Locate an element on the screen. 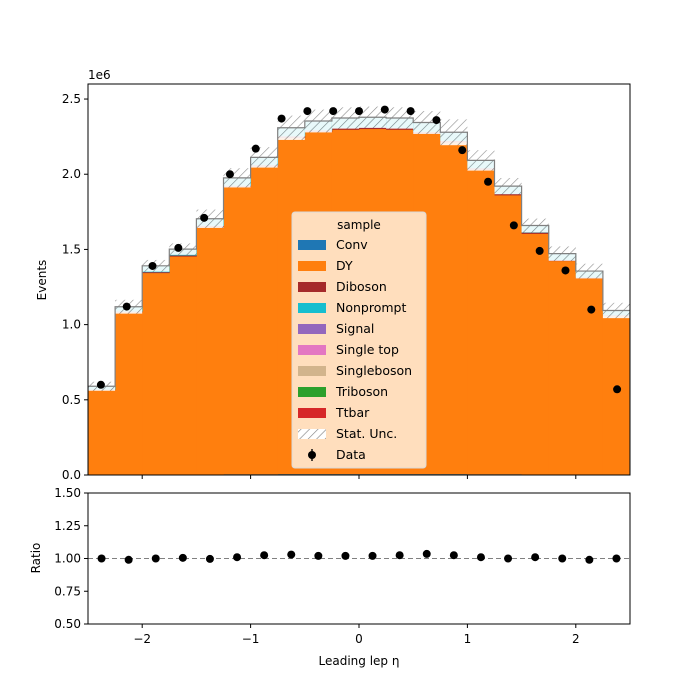 This screenshot has width=700, height=700. legend-label-singleboson: Singleboson is located at coordinates (374, 370).